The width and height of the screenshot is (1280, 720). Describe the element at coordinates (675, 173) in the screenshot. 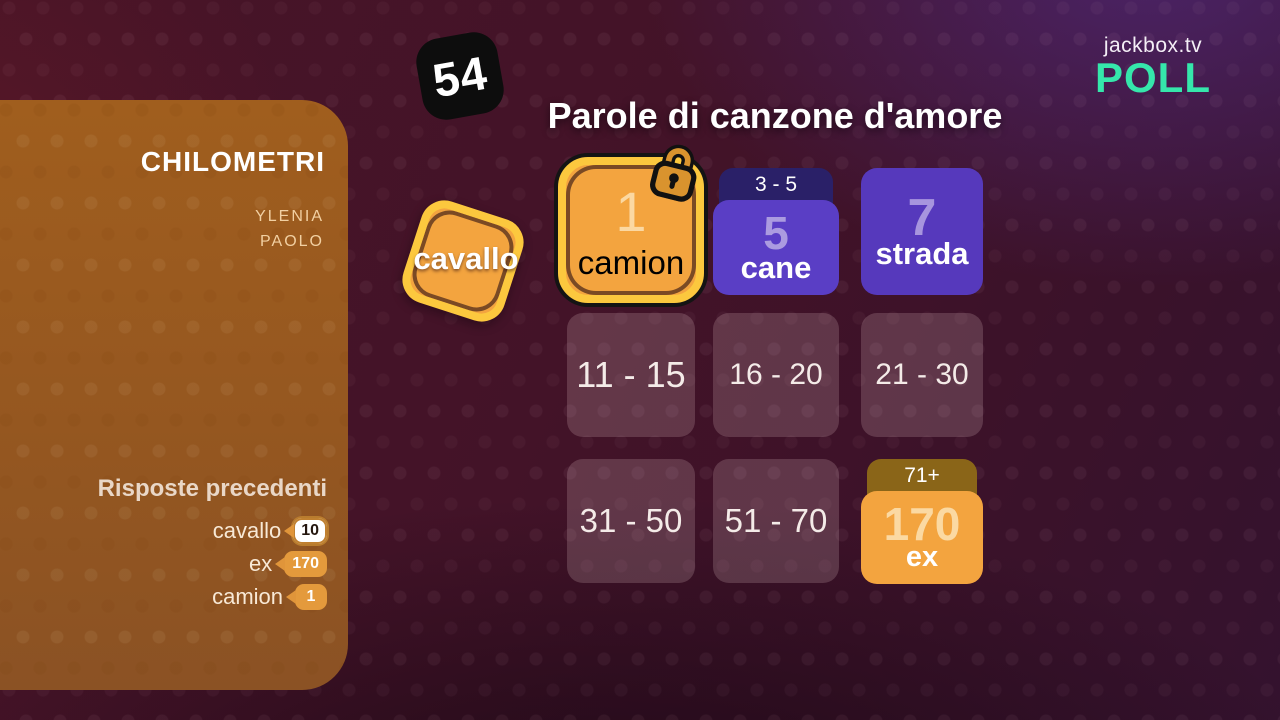

I see `lock-icon` at that location.